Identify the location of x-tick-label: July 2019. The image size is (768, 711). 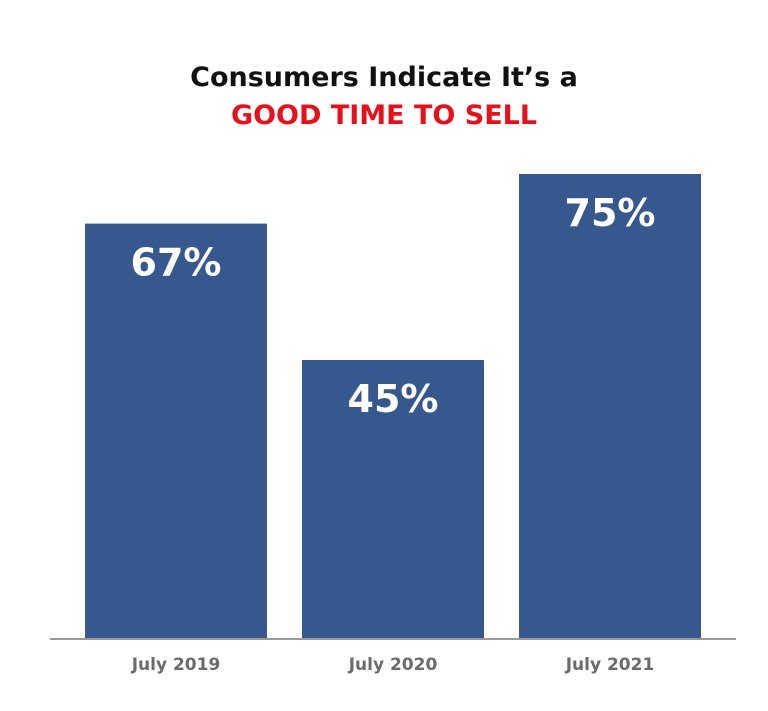
(176, 665).